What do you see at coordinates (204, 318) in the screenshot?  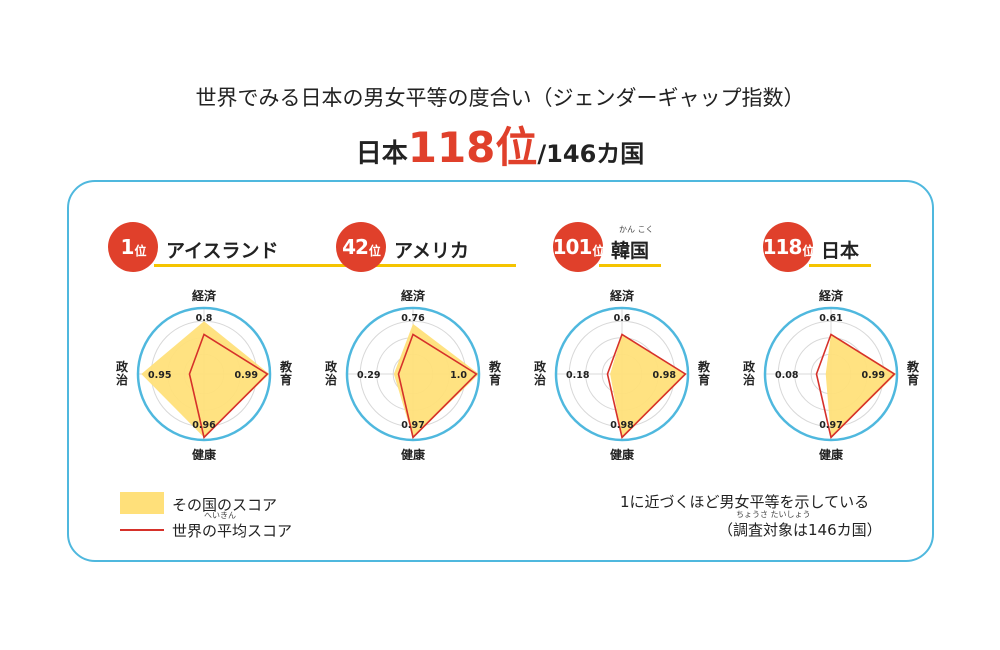 I see `value-label: 0.8` at bounding box center [204, 318].